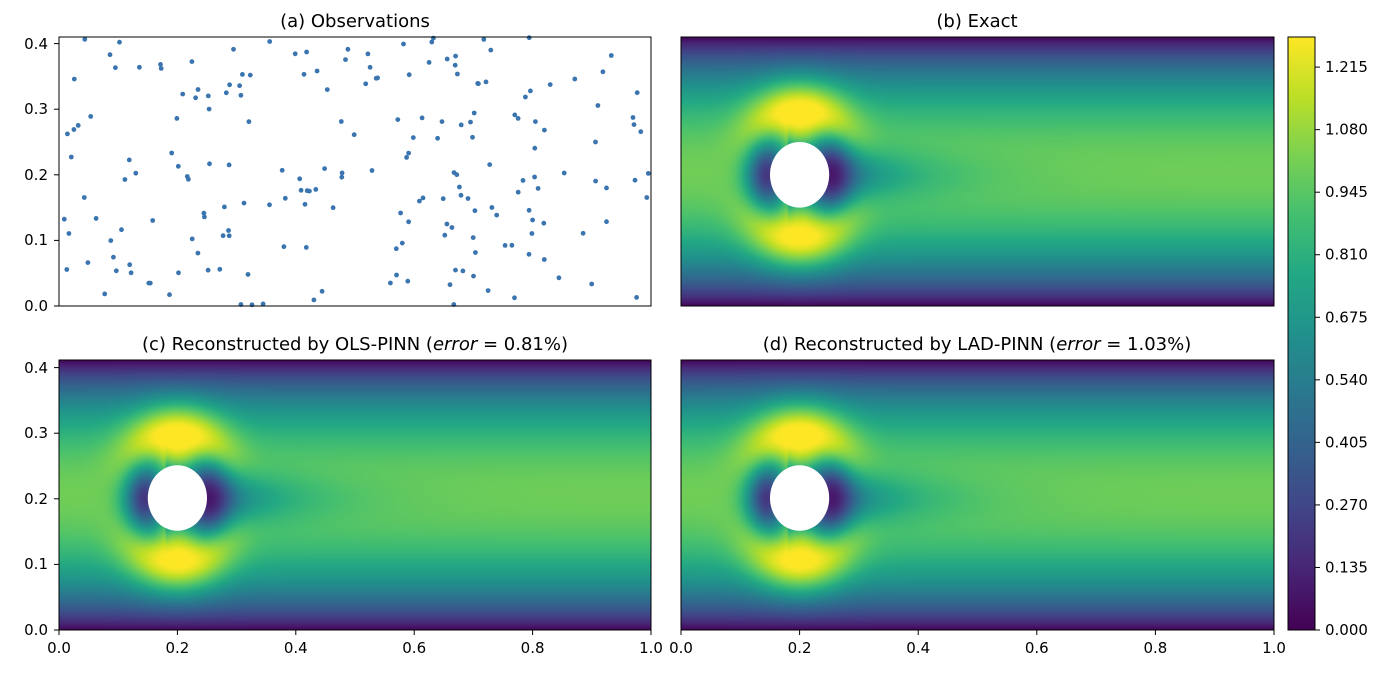  What do you see at coordinates (36, 630) in the screenshot?
I see `panel-c-ytick: 0.0` at bounding box center [36, 630].